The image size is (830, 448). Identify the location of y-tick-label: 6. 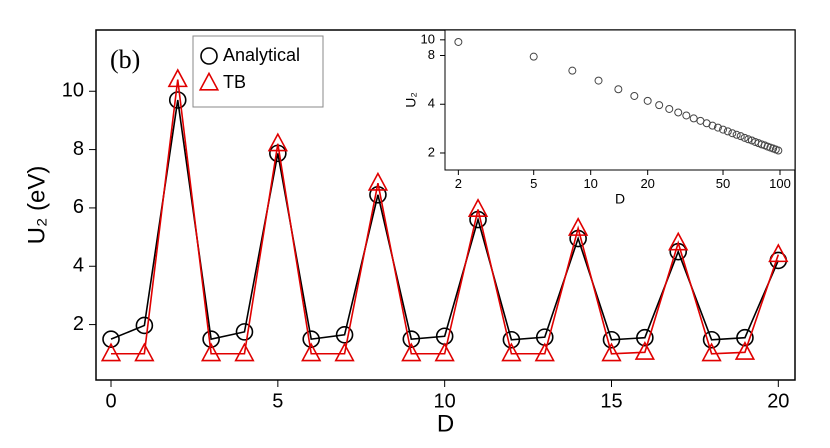
(78, 207).